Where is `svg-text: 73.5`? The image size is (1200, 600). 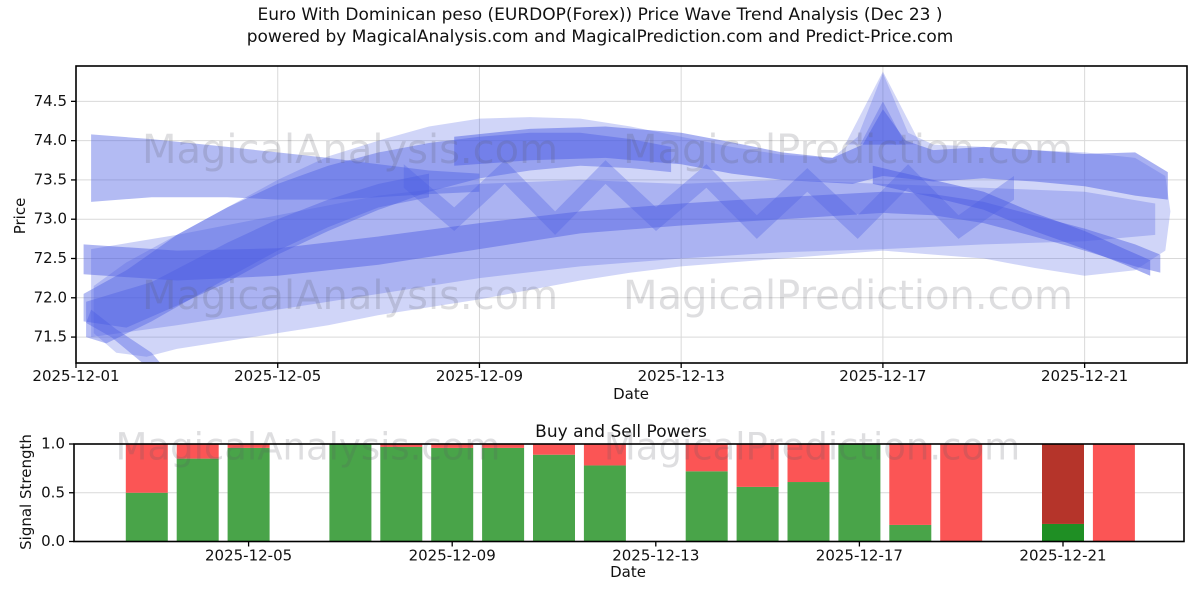 svg-text: 73.5 is located at coordinates (50, 179).